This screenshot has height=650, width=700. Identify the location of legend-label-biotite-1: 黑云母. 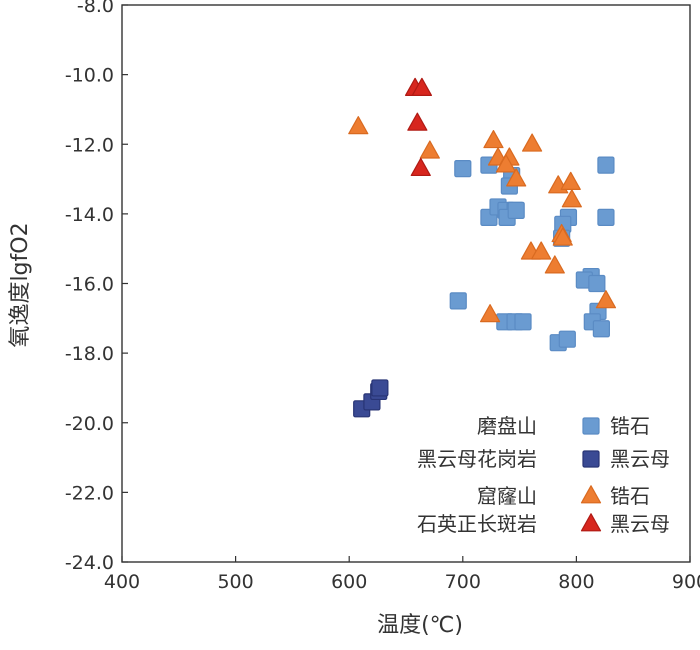
(640, 459).